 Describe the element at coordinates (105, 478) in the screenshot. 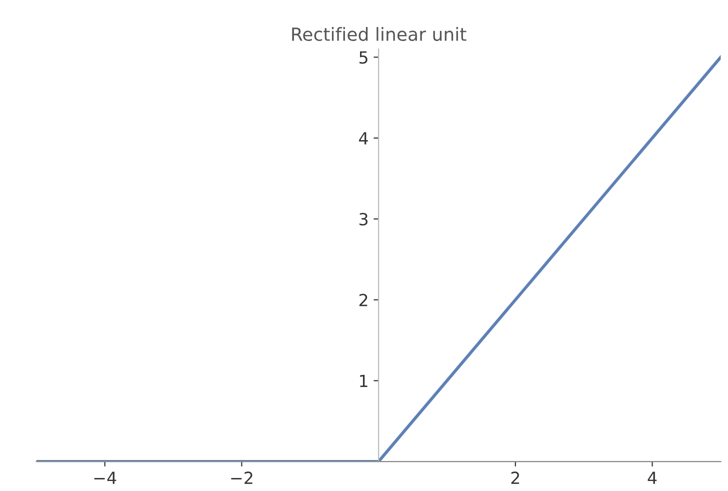

I see `x-tick-label: −4` at that location.